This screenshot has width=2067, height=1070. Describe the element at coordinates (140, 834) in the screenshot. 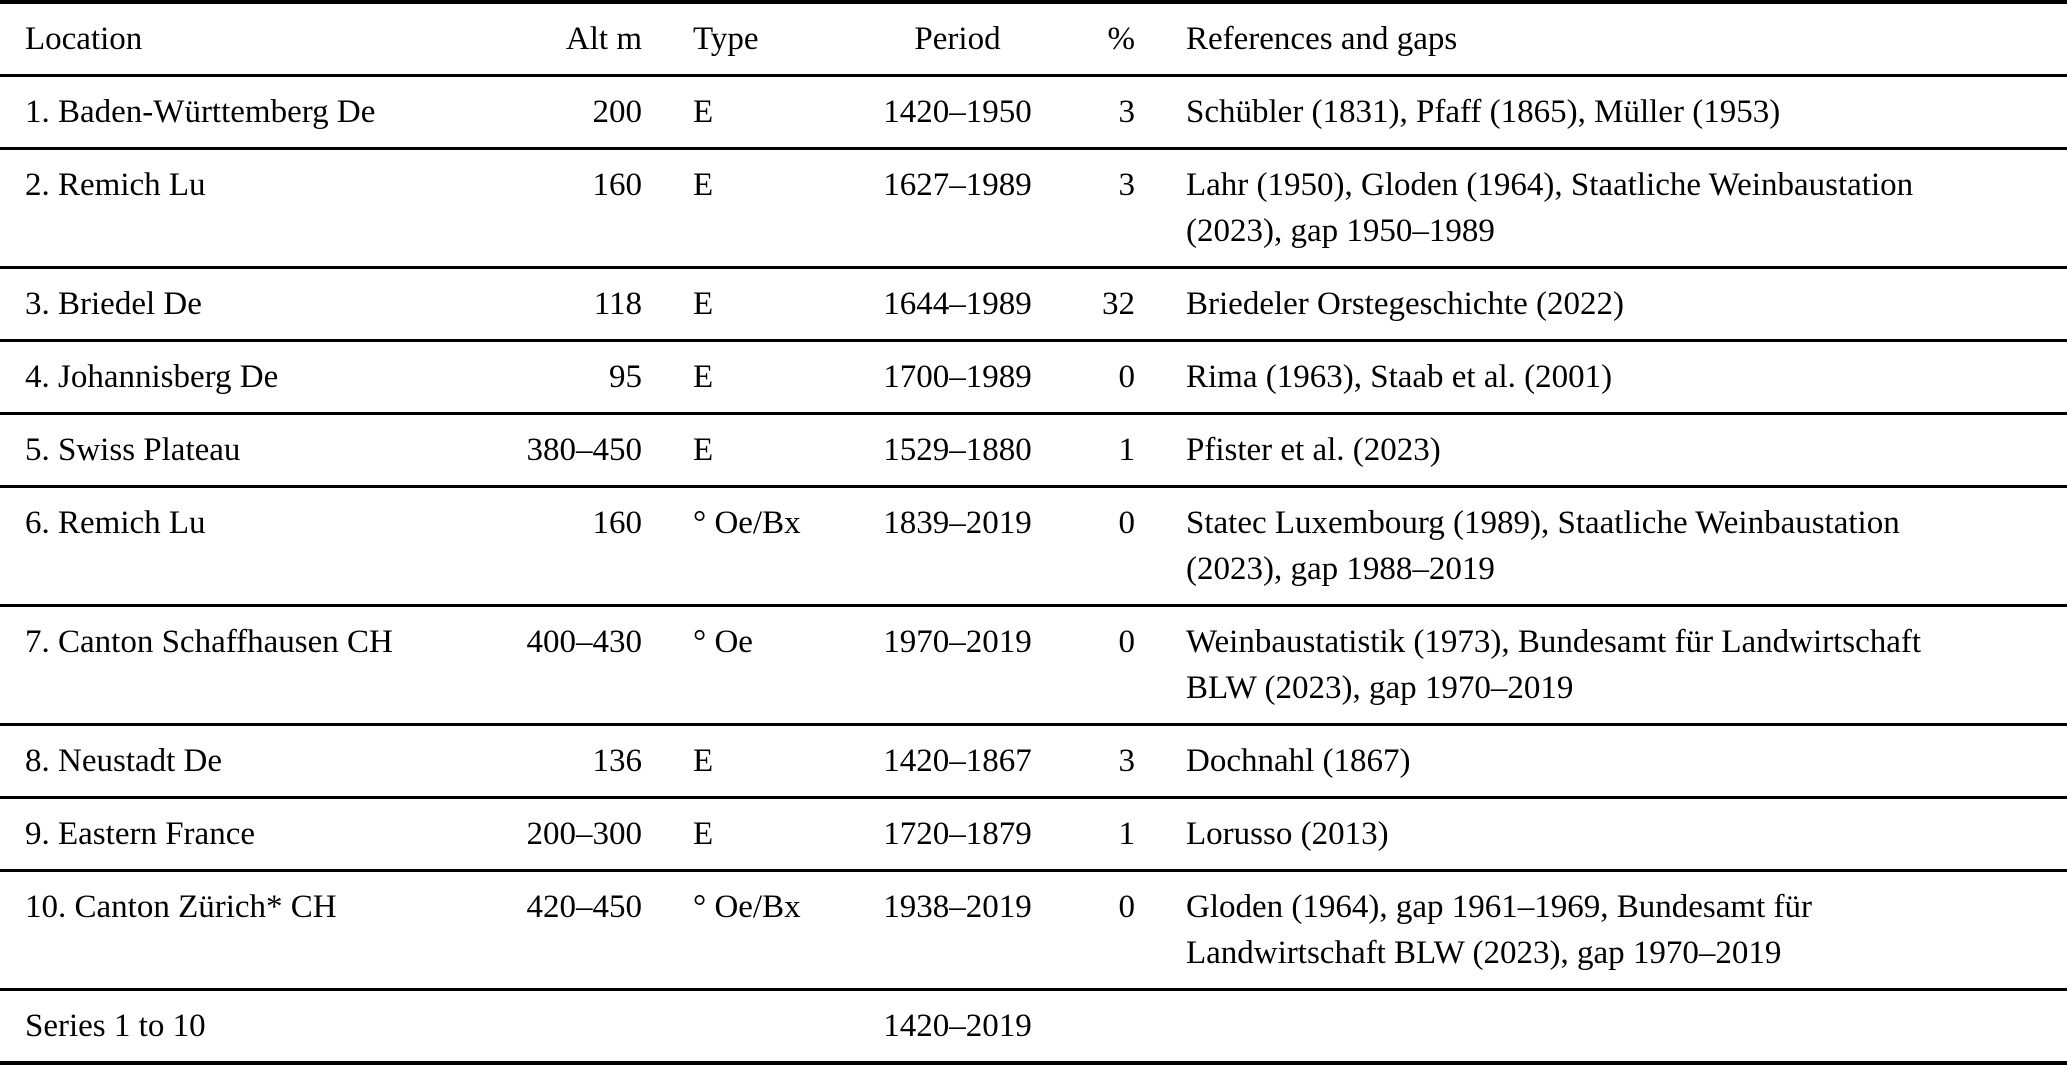

I see `cell-location: 9. Eastern France` at that location.